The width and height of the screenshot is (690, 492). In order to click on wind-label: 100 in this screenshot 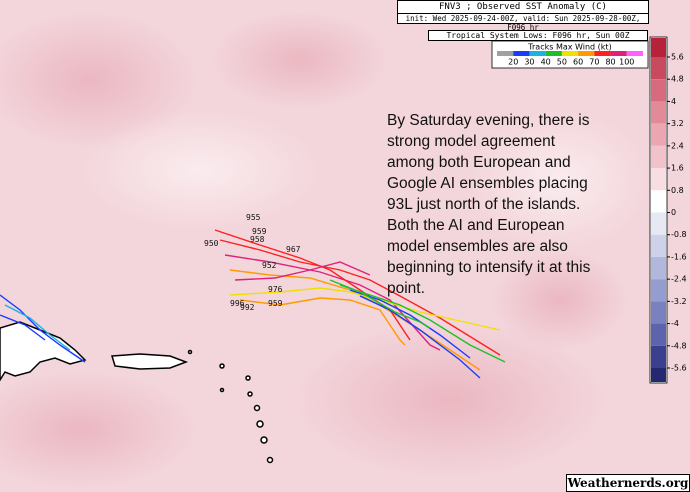, I will do `click(626, 62)`.